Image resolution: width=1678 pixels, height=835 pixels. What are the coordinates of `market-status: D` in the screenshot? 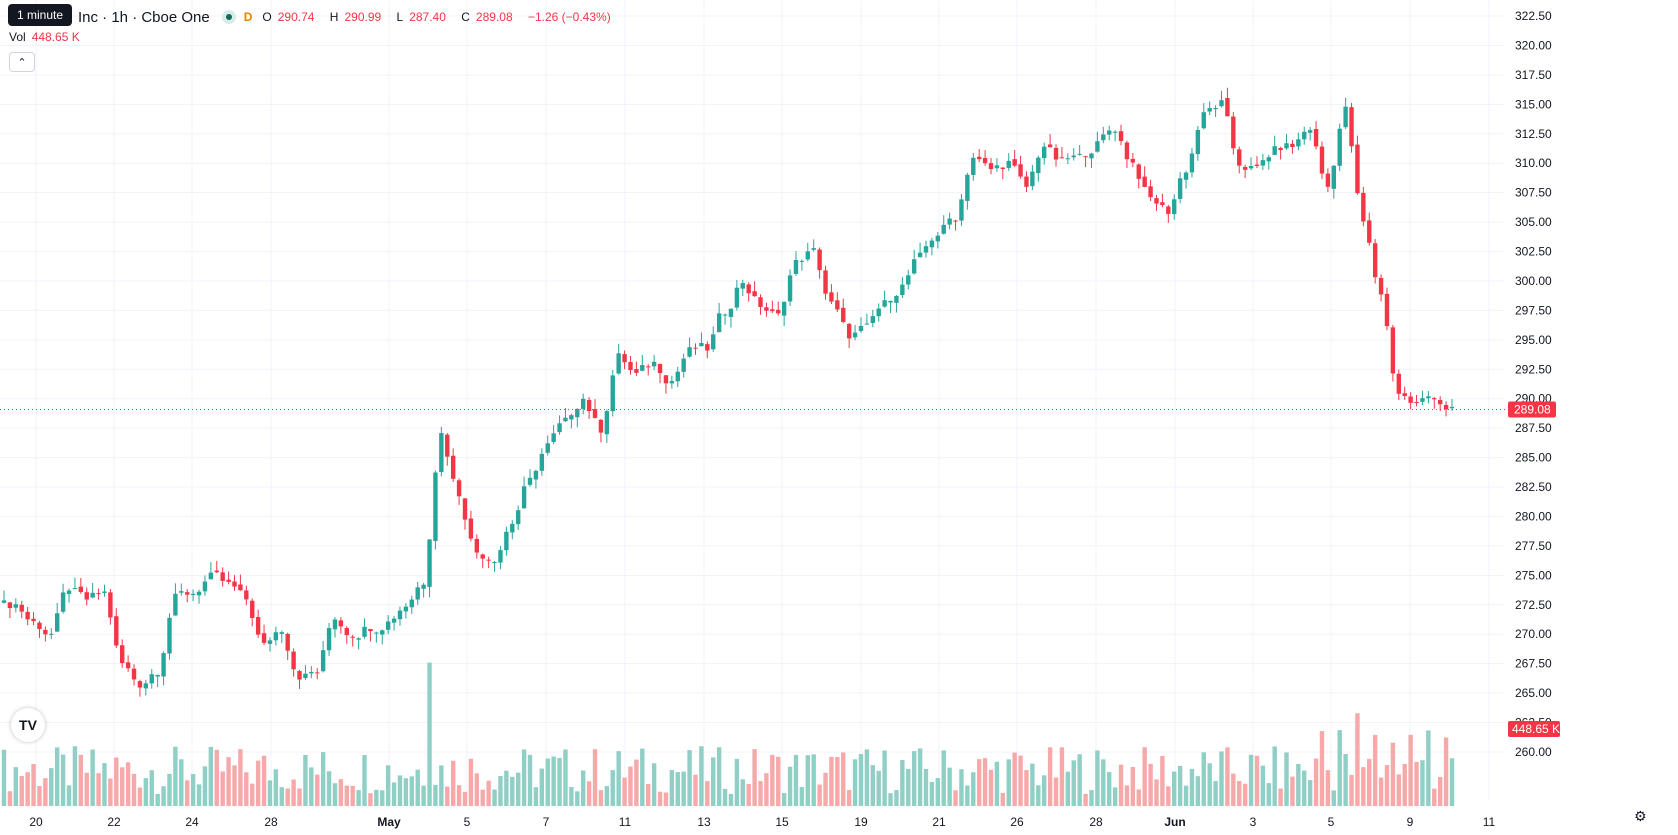 It's located at (237, 17).